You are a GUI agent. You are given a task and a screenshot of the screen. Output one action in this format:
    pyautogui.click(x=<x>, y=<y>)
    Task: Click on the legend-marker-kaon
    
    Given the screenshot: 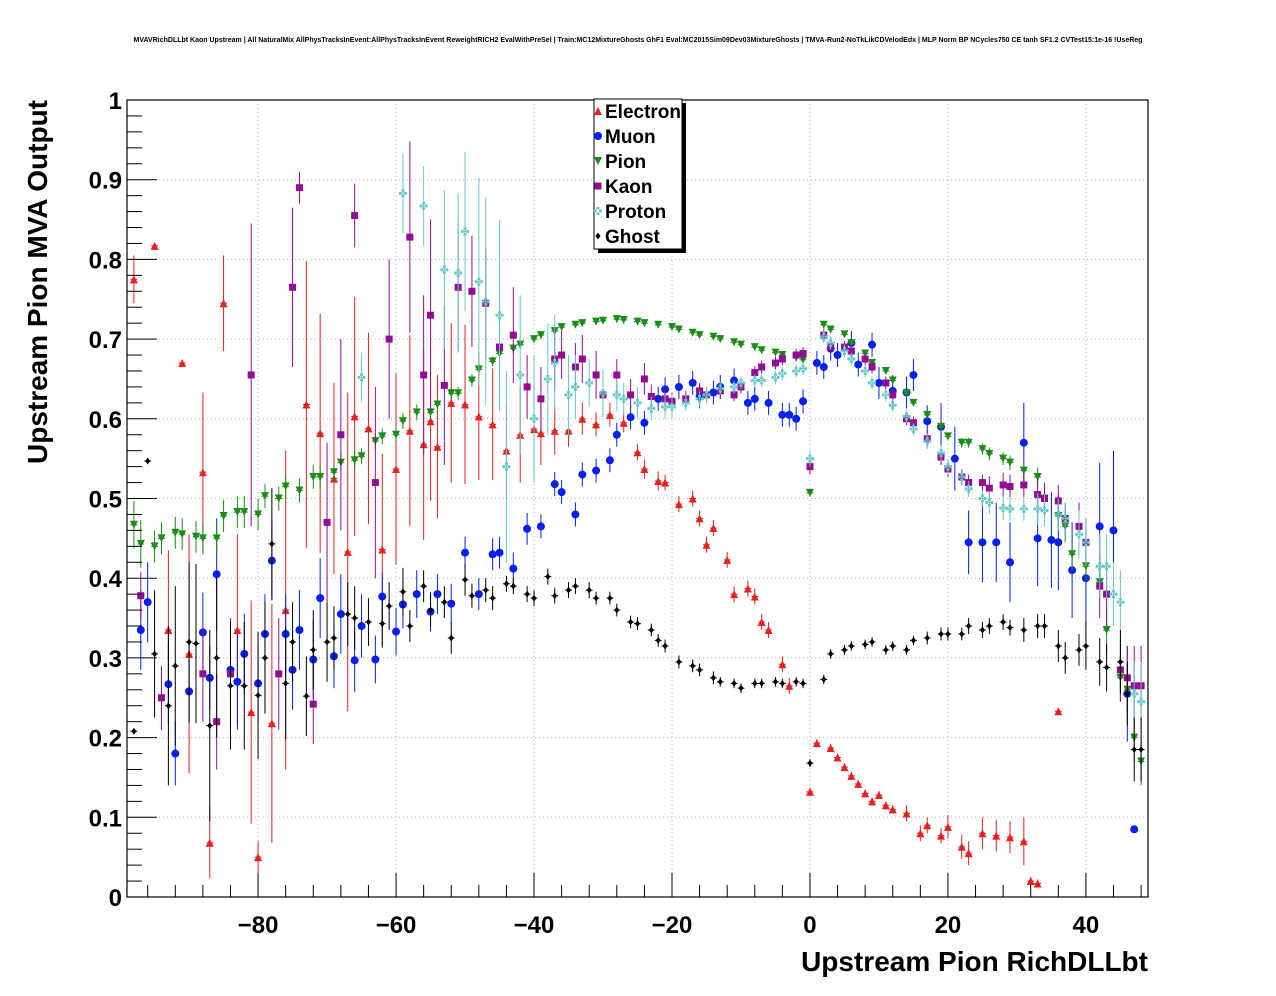 What is the action you would take?
    pyautogui.click(x=598, y=186)
    